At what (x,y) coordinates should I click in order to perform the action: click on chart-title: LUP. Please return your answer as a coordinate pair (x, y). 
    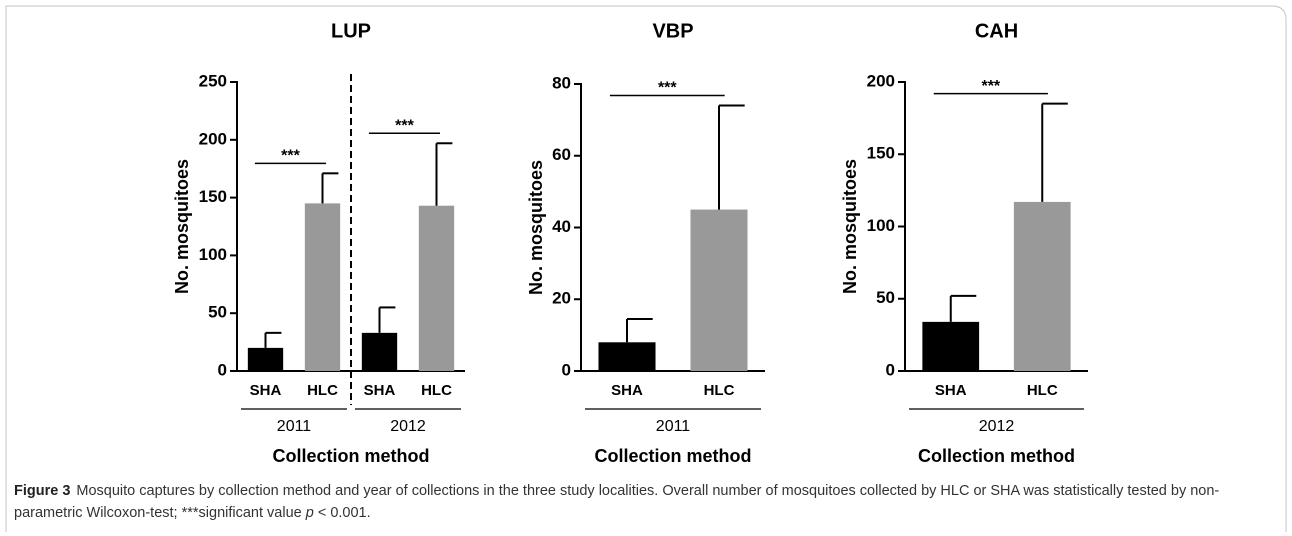
    Looking at the image, I should click on (351, 31).